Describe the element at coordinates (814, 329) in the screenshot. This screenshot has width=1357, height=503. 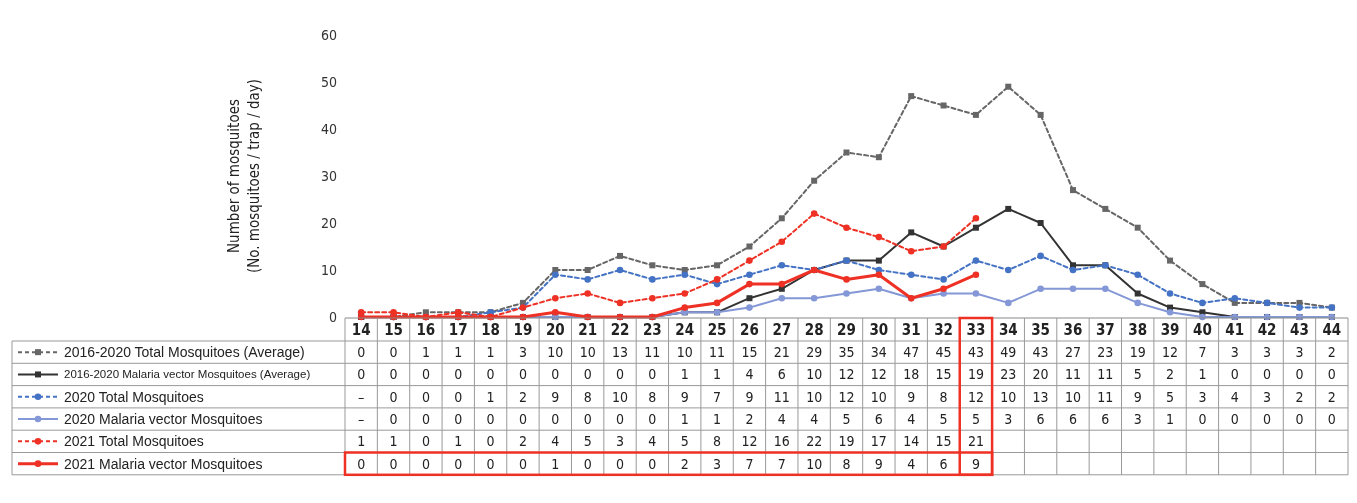
I see `x-tick-label: 28` at that location.